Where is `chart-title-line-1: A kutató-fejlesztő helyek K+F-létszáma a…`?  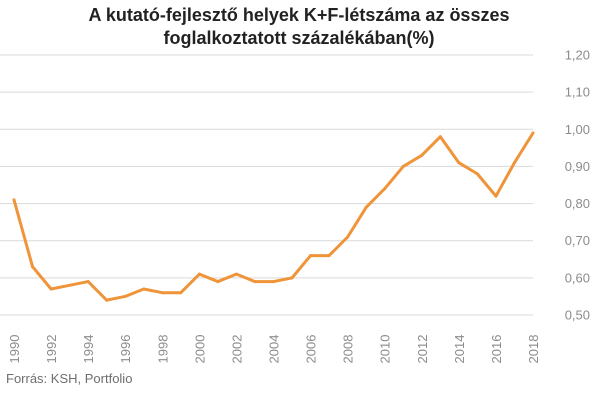
chart-title-line-1: A kutató-fejlesztő helyek K+F-létszáma a… is located at coordinates (299, 15).